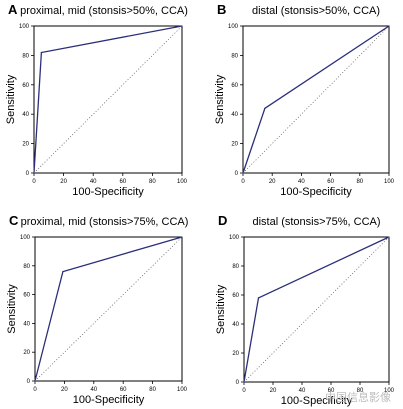 The width and height of the screenshot is (403, 409). I want to click on panel-letter: D, so click(222, 220).